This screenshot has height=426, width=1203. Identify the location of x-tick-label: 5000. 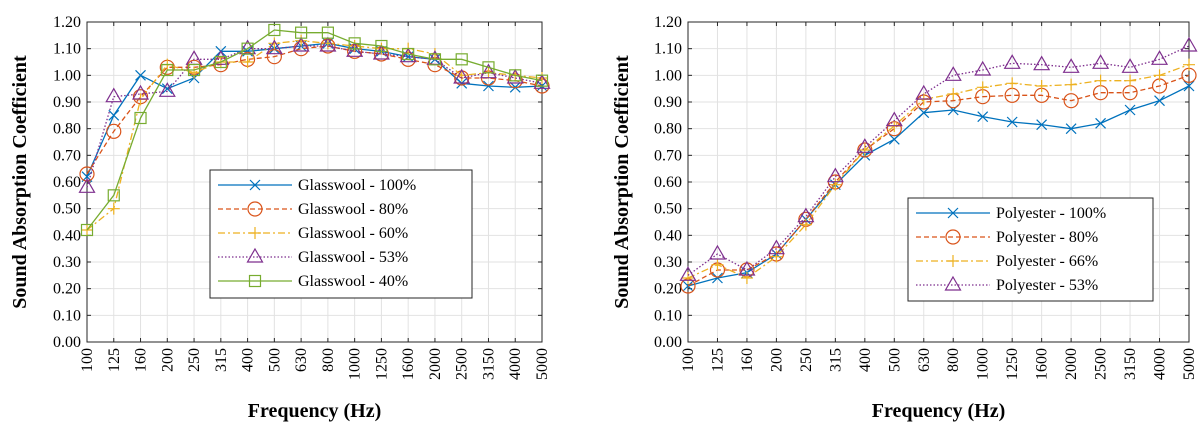
(1189, 364).